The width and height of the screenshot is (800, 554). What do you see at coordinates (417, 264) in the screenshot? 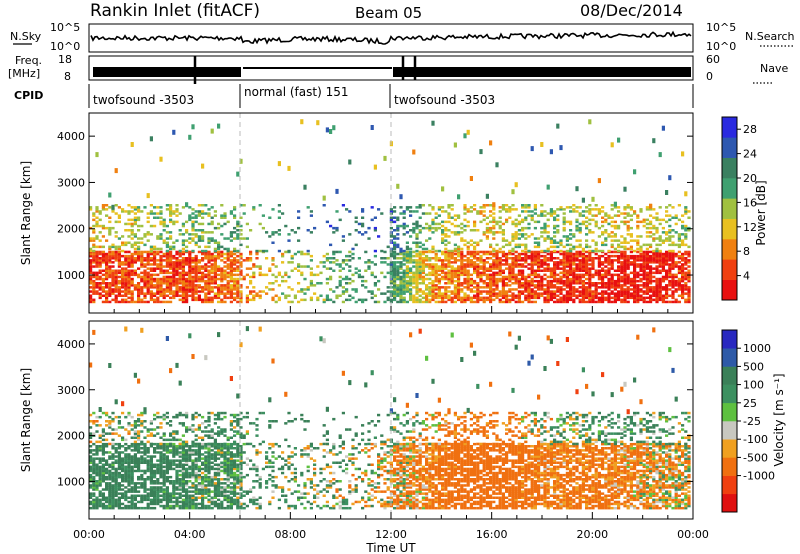
I see `p-cell-1918` at bounding box center [417, 264].